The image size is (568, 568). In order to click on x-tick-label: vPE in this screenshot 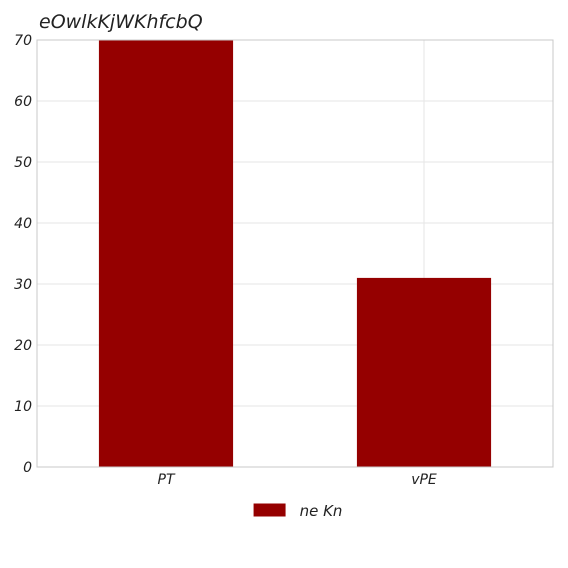, I will do `click(424, 480)`.